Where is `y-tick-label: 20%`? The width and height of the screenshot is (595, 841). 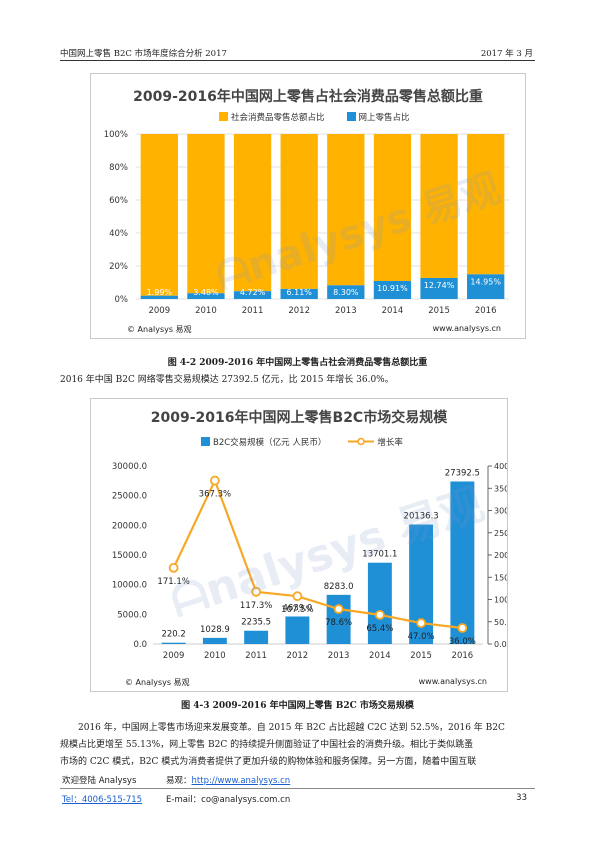
y-tick-label: 20% is located at coordinates (118, 267).